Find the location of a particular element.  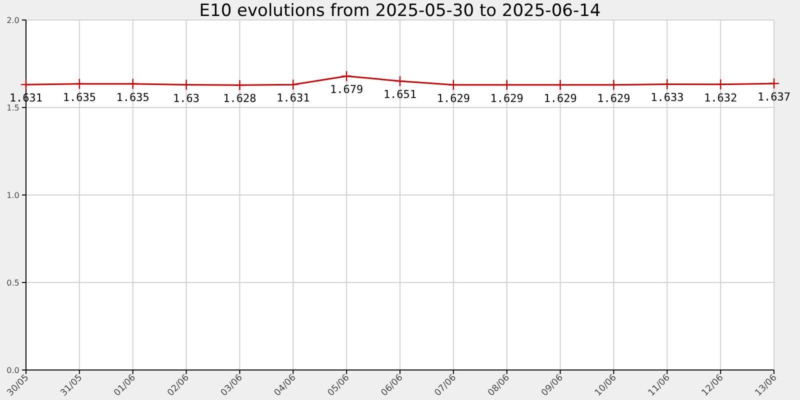

data-label: 1.631 is located at coordinates (293, 98).